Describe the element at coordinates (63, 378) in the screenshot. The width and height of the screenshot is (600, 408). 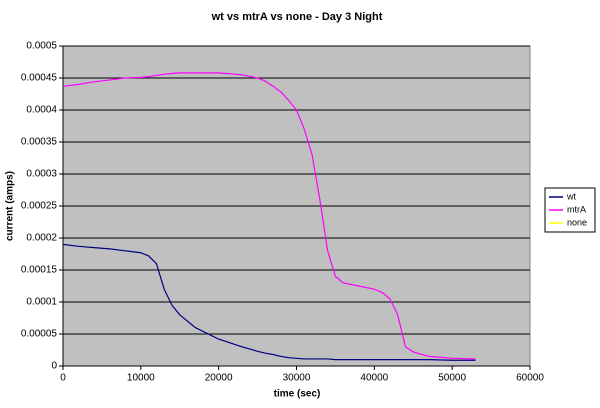
I see `x-tick-label: 0` at that location.